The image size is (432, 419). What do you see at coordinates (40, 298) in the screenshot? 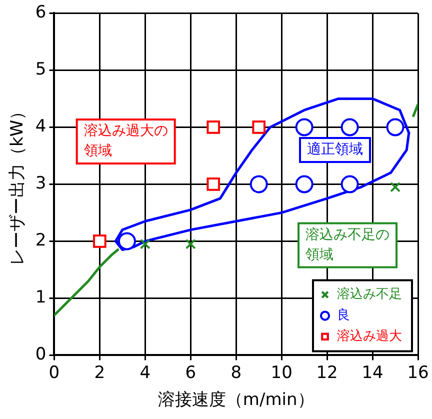
I see `y-tick-label: 1` at bounding box center [40, 298].